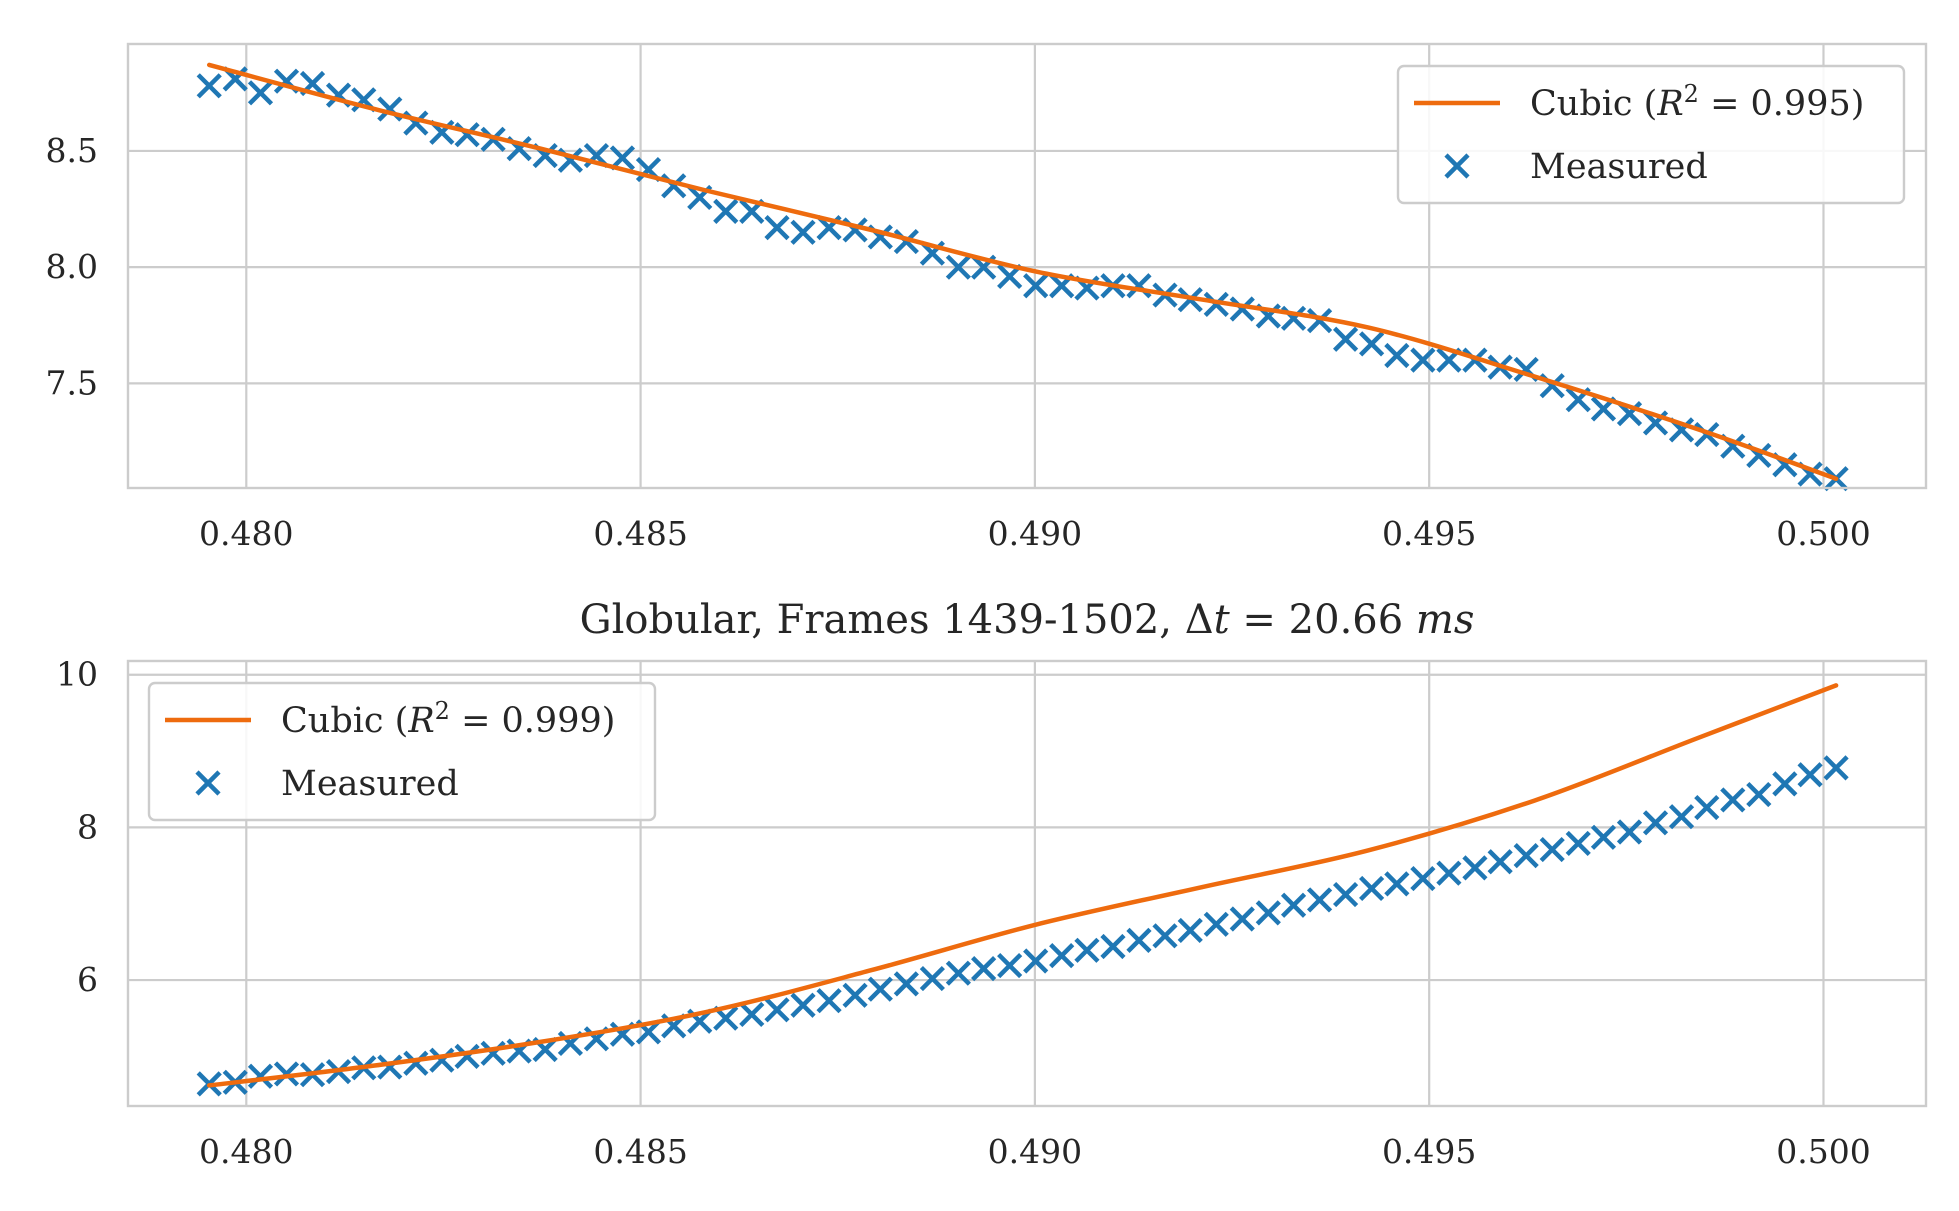  Describe the element at coordinates (448, 719) in the screenshot. I see `bottom-legend-label-cubic: Cubic (R2 = 0.999)` at that location.